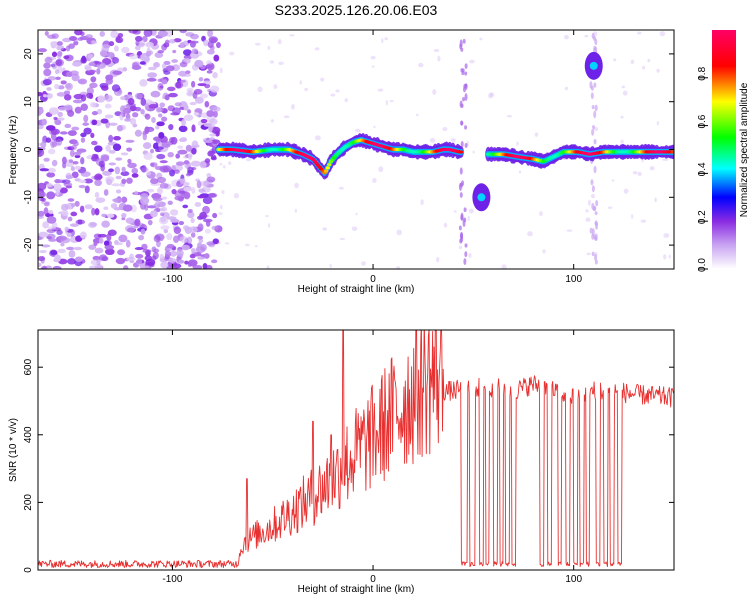 This screenshot has height=605, width=750. What do you see at coordinates (744, 149) in the screenshot?
I see `colorbar-label: Normalized spectral amplitude` at bounding box center [744, 149].